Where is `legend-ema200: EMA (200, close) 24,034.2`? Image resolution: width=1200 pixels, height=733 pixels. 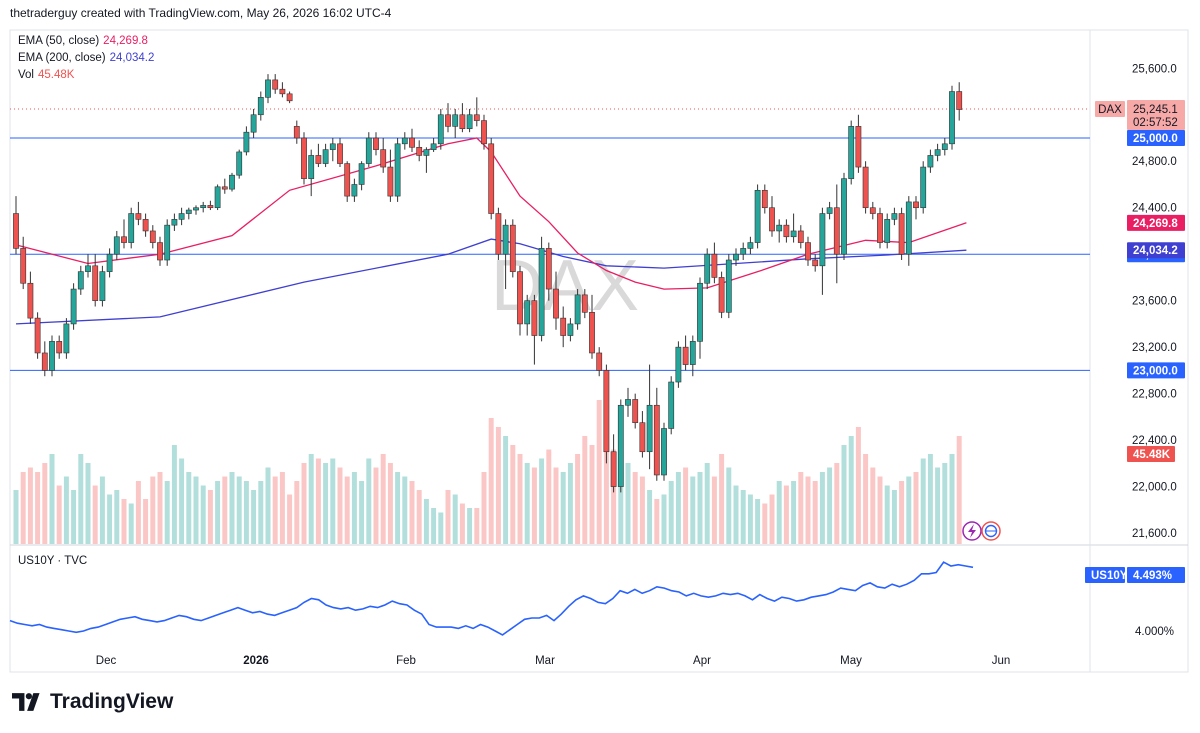
legend-ema200: EMA (200, close) 24,034.2 is located at coordinates (86, 58).